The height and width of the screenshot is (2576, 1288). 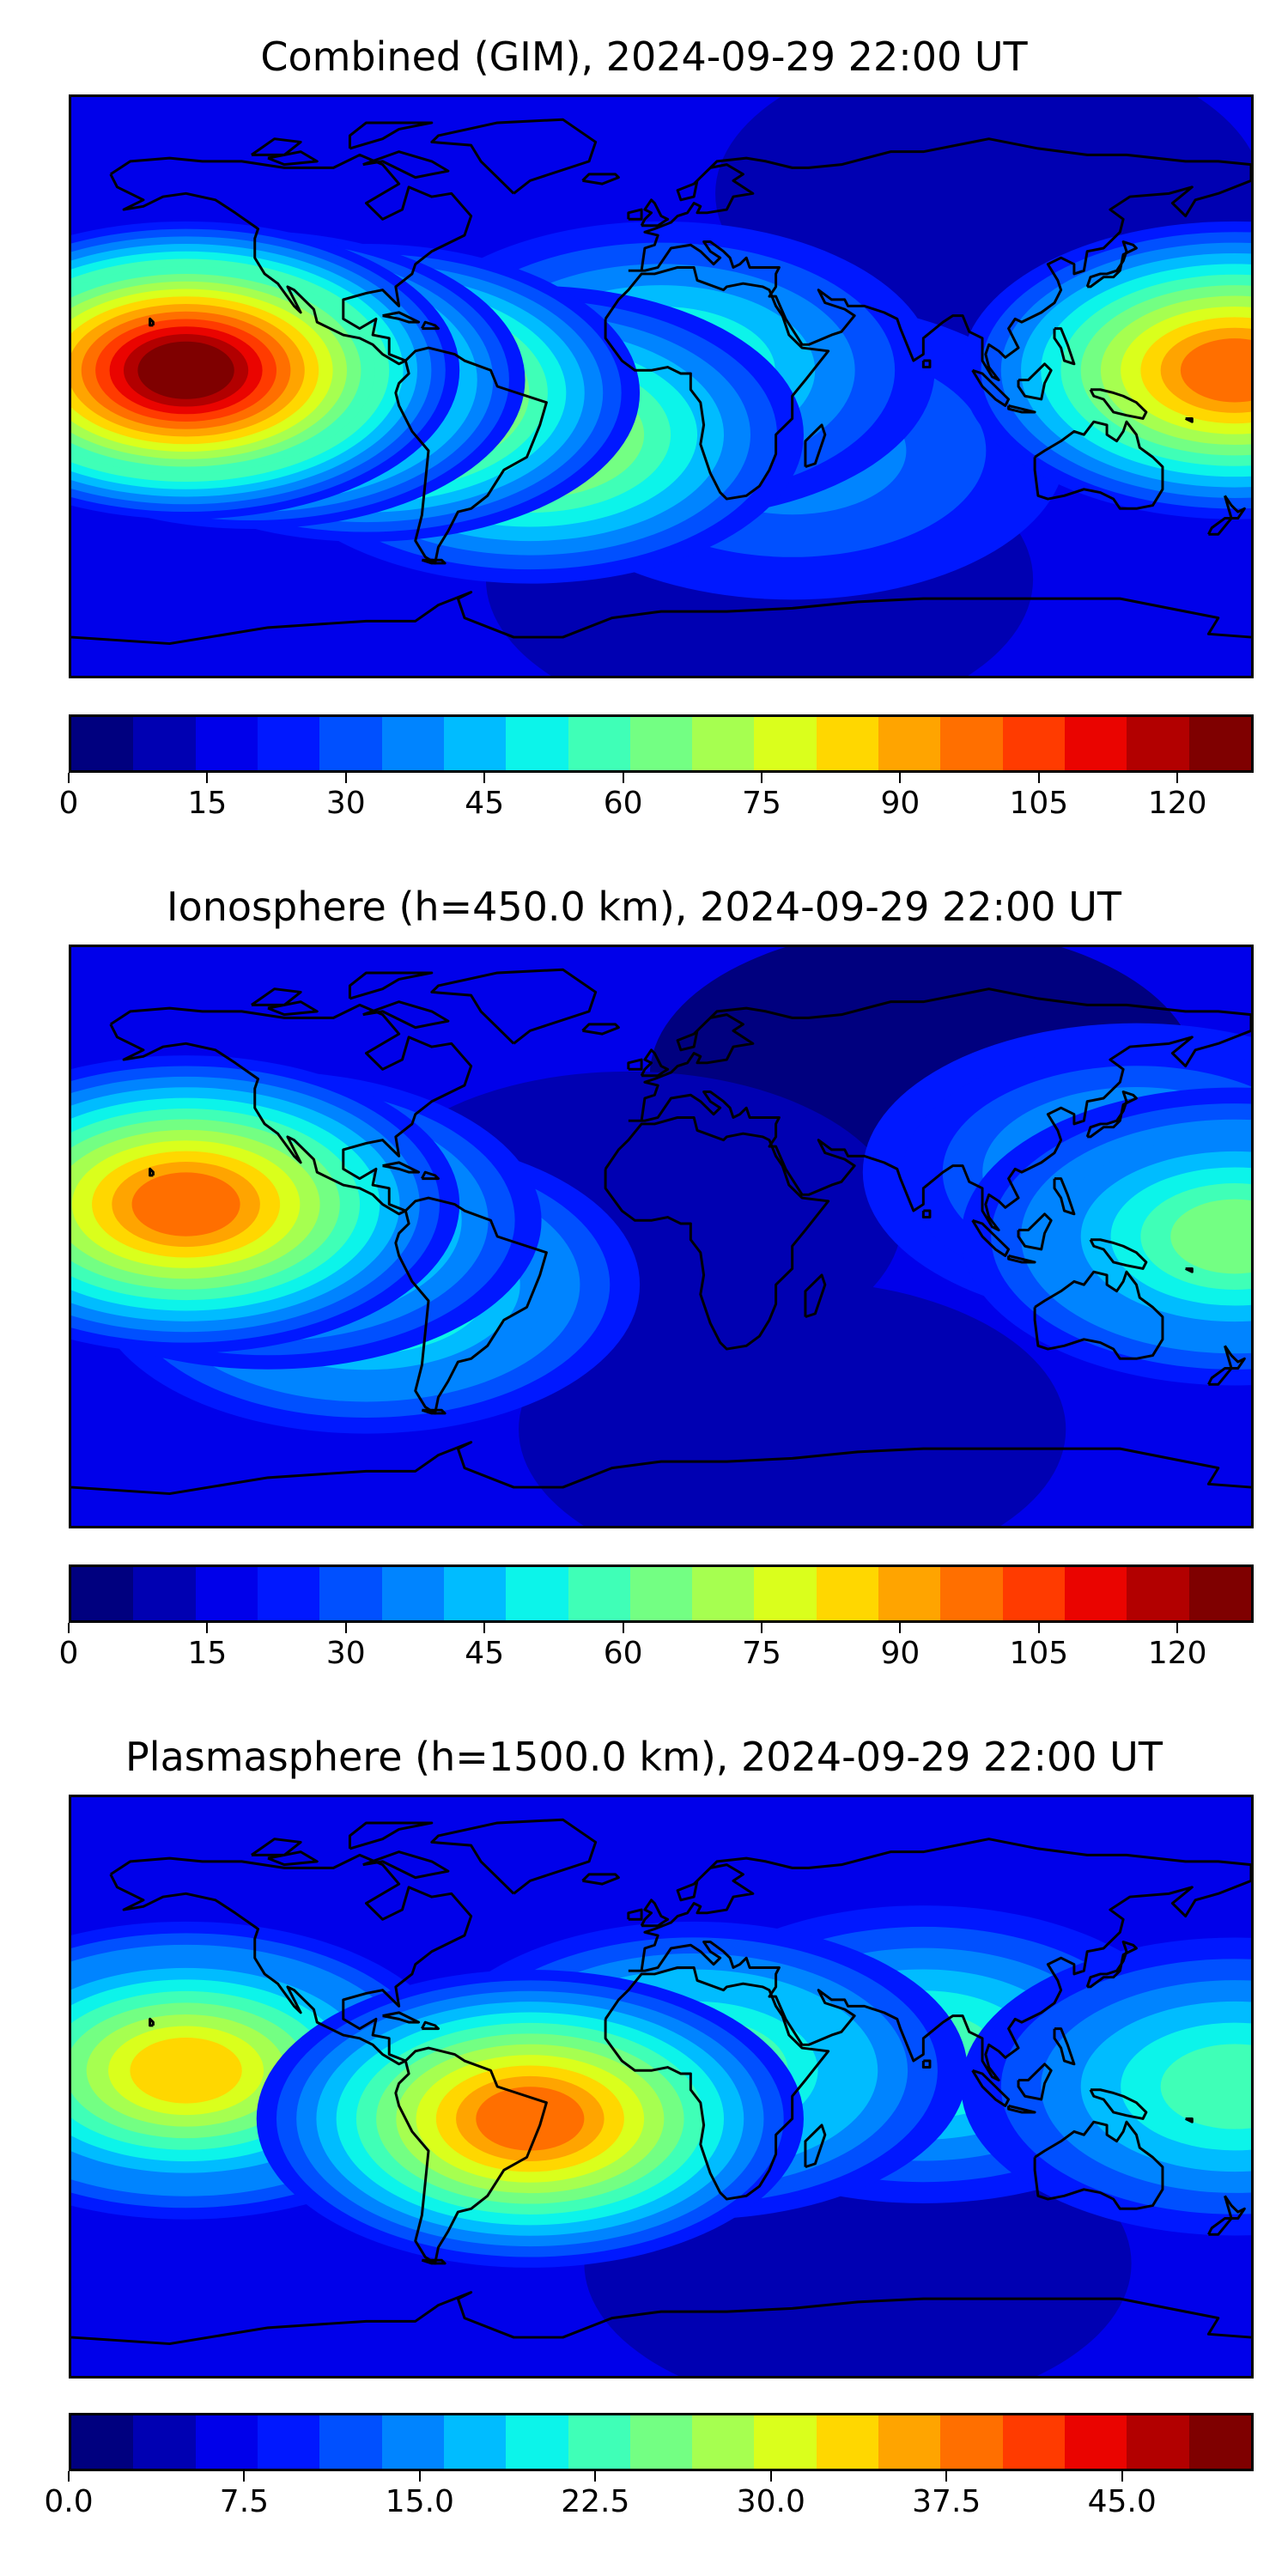 I want to click on colorbar-tick-label: 120, so click(x=1177, y=803).